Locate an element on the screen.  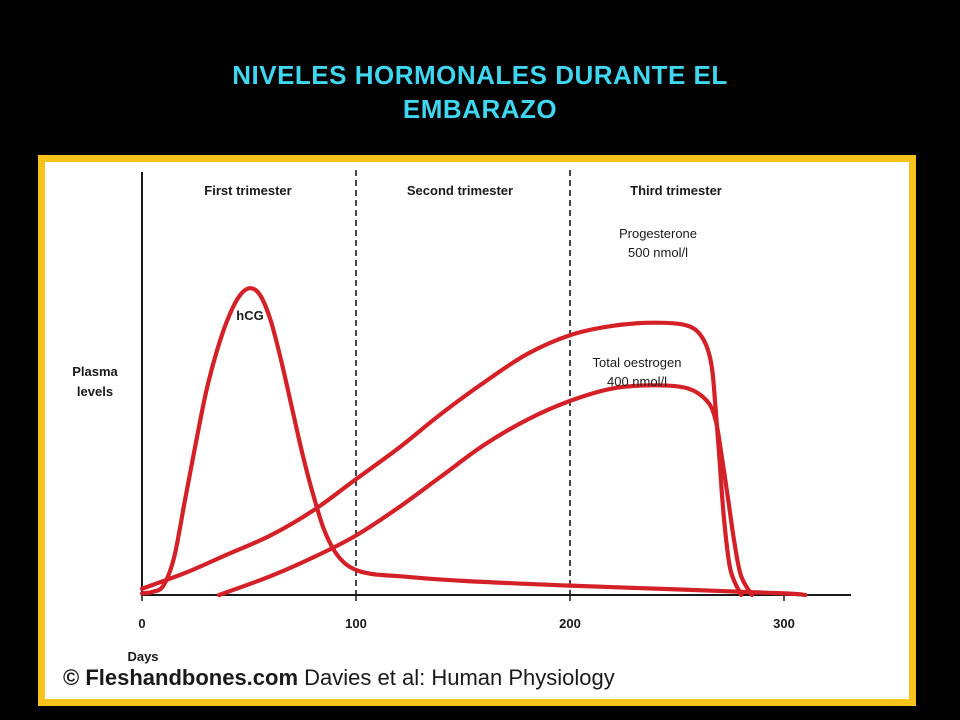
copyright-symbol: © is located at coordinates (74, 677).